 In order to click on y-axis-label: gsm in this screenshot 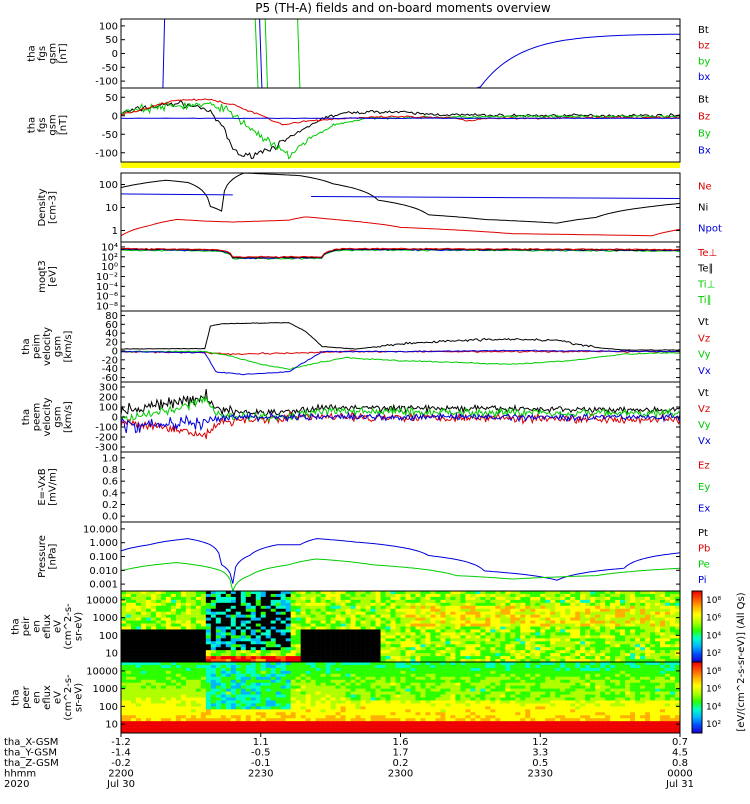, I will do `click(58, 416)`.